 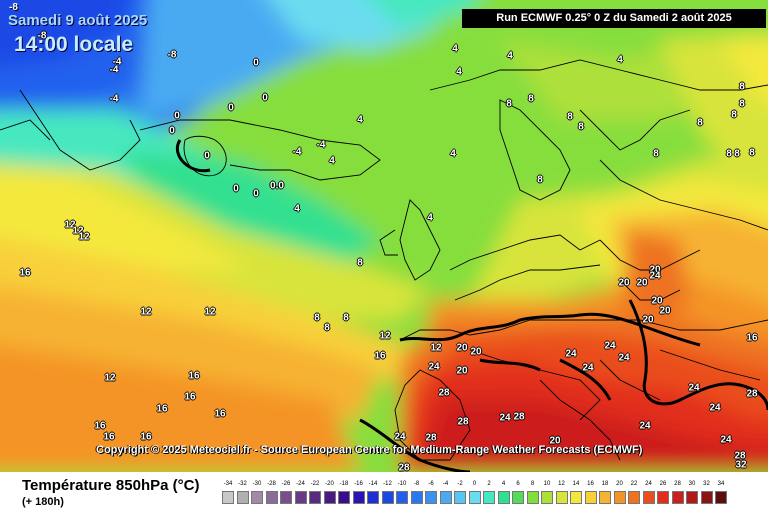 What do you see at coordinates (706, 484) in the screenshot?
I see `scale-tick-label: 32` at bounding box center [706, 484].